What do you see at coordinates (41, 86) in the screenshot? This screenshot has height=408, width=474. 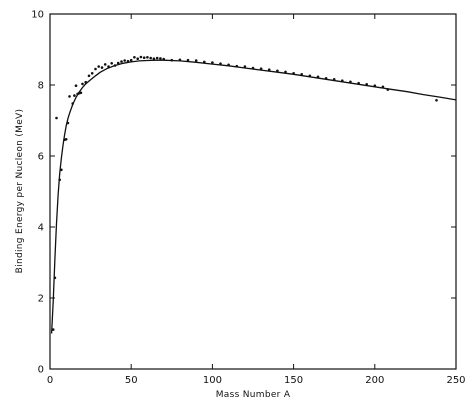 I see `y-tick-label: 8` at bounding box center [41, 86].